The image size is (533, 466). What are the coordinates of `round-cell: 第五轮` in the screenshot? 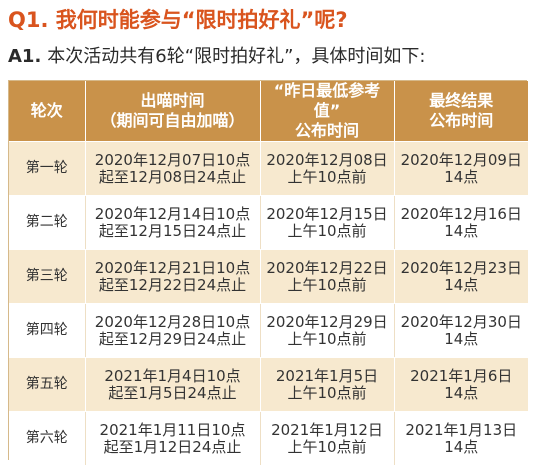 It's located at (47, 384).